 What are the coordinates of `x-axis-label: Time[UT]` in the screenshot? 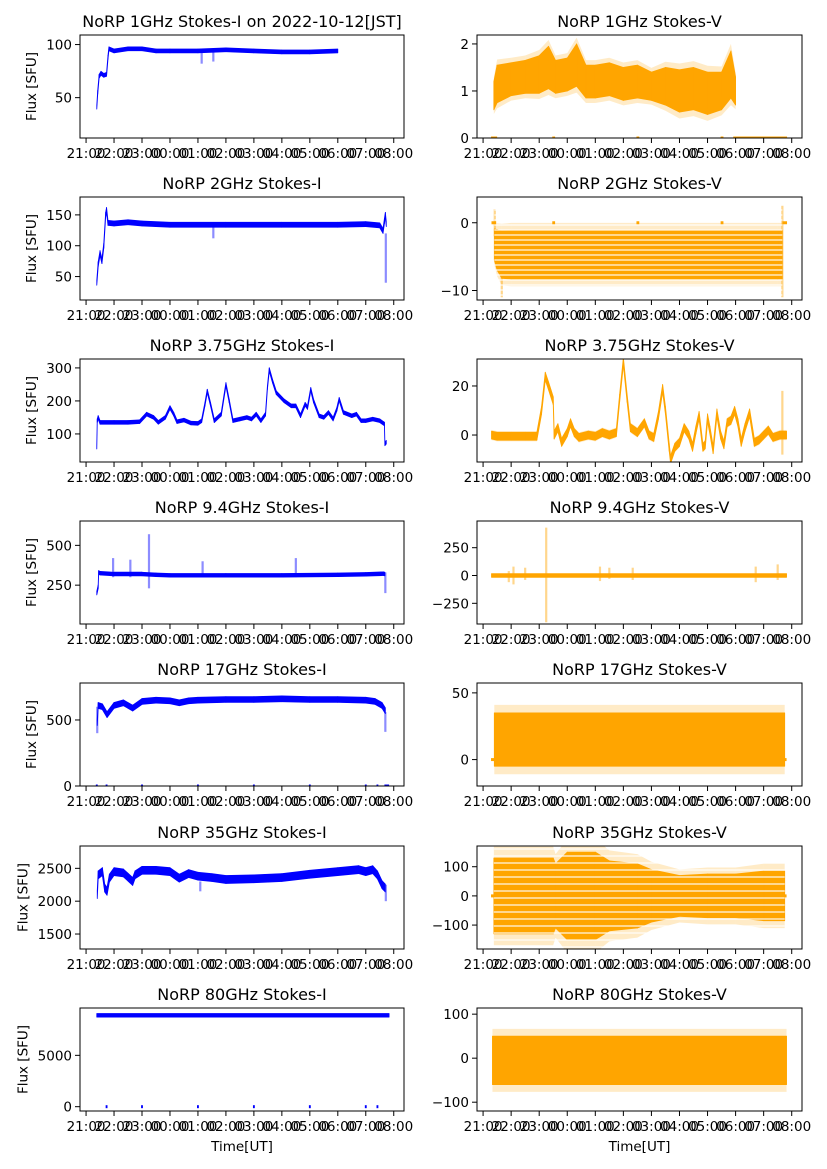 It's located at (241, 1147).